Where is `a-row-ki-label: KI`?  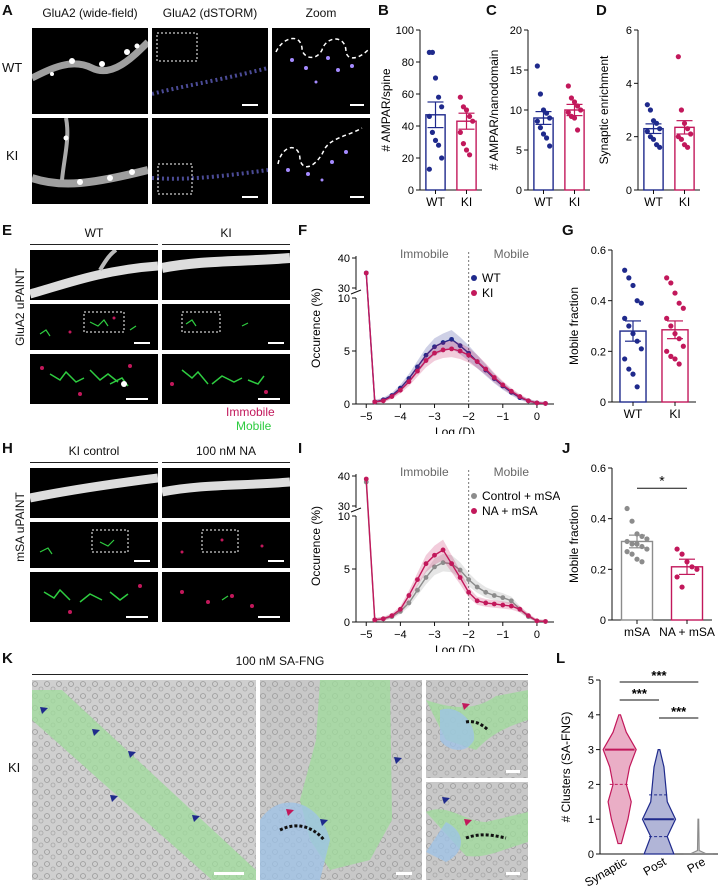 a-row-ki-label: KI is located at coordinates (12, 155).